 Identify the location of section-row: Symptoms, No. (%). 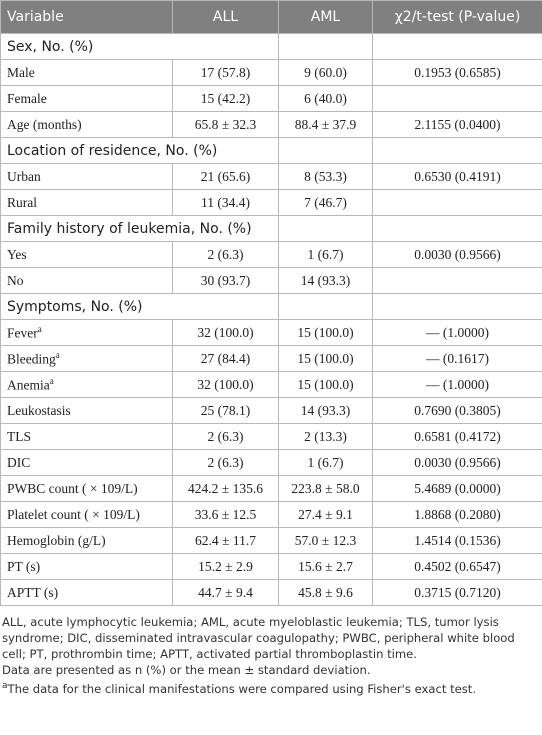
(271, 306).